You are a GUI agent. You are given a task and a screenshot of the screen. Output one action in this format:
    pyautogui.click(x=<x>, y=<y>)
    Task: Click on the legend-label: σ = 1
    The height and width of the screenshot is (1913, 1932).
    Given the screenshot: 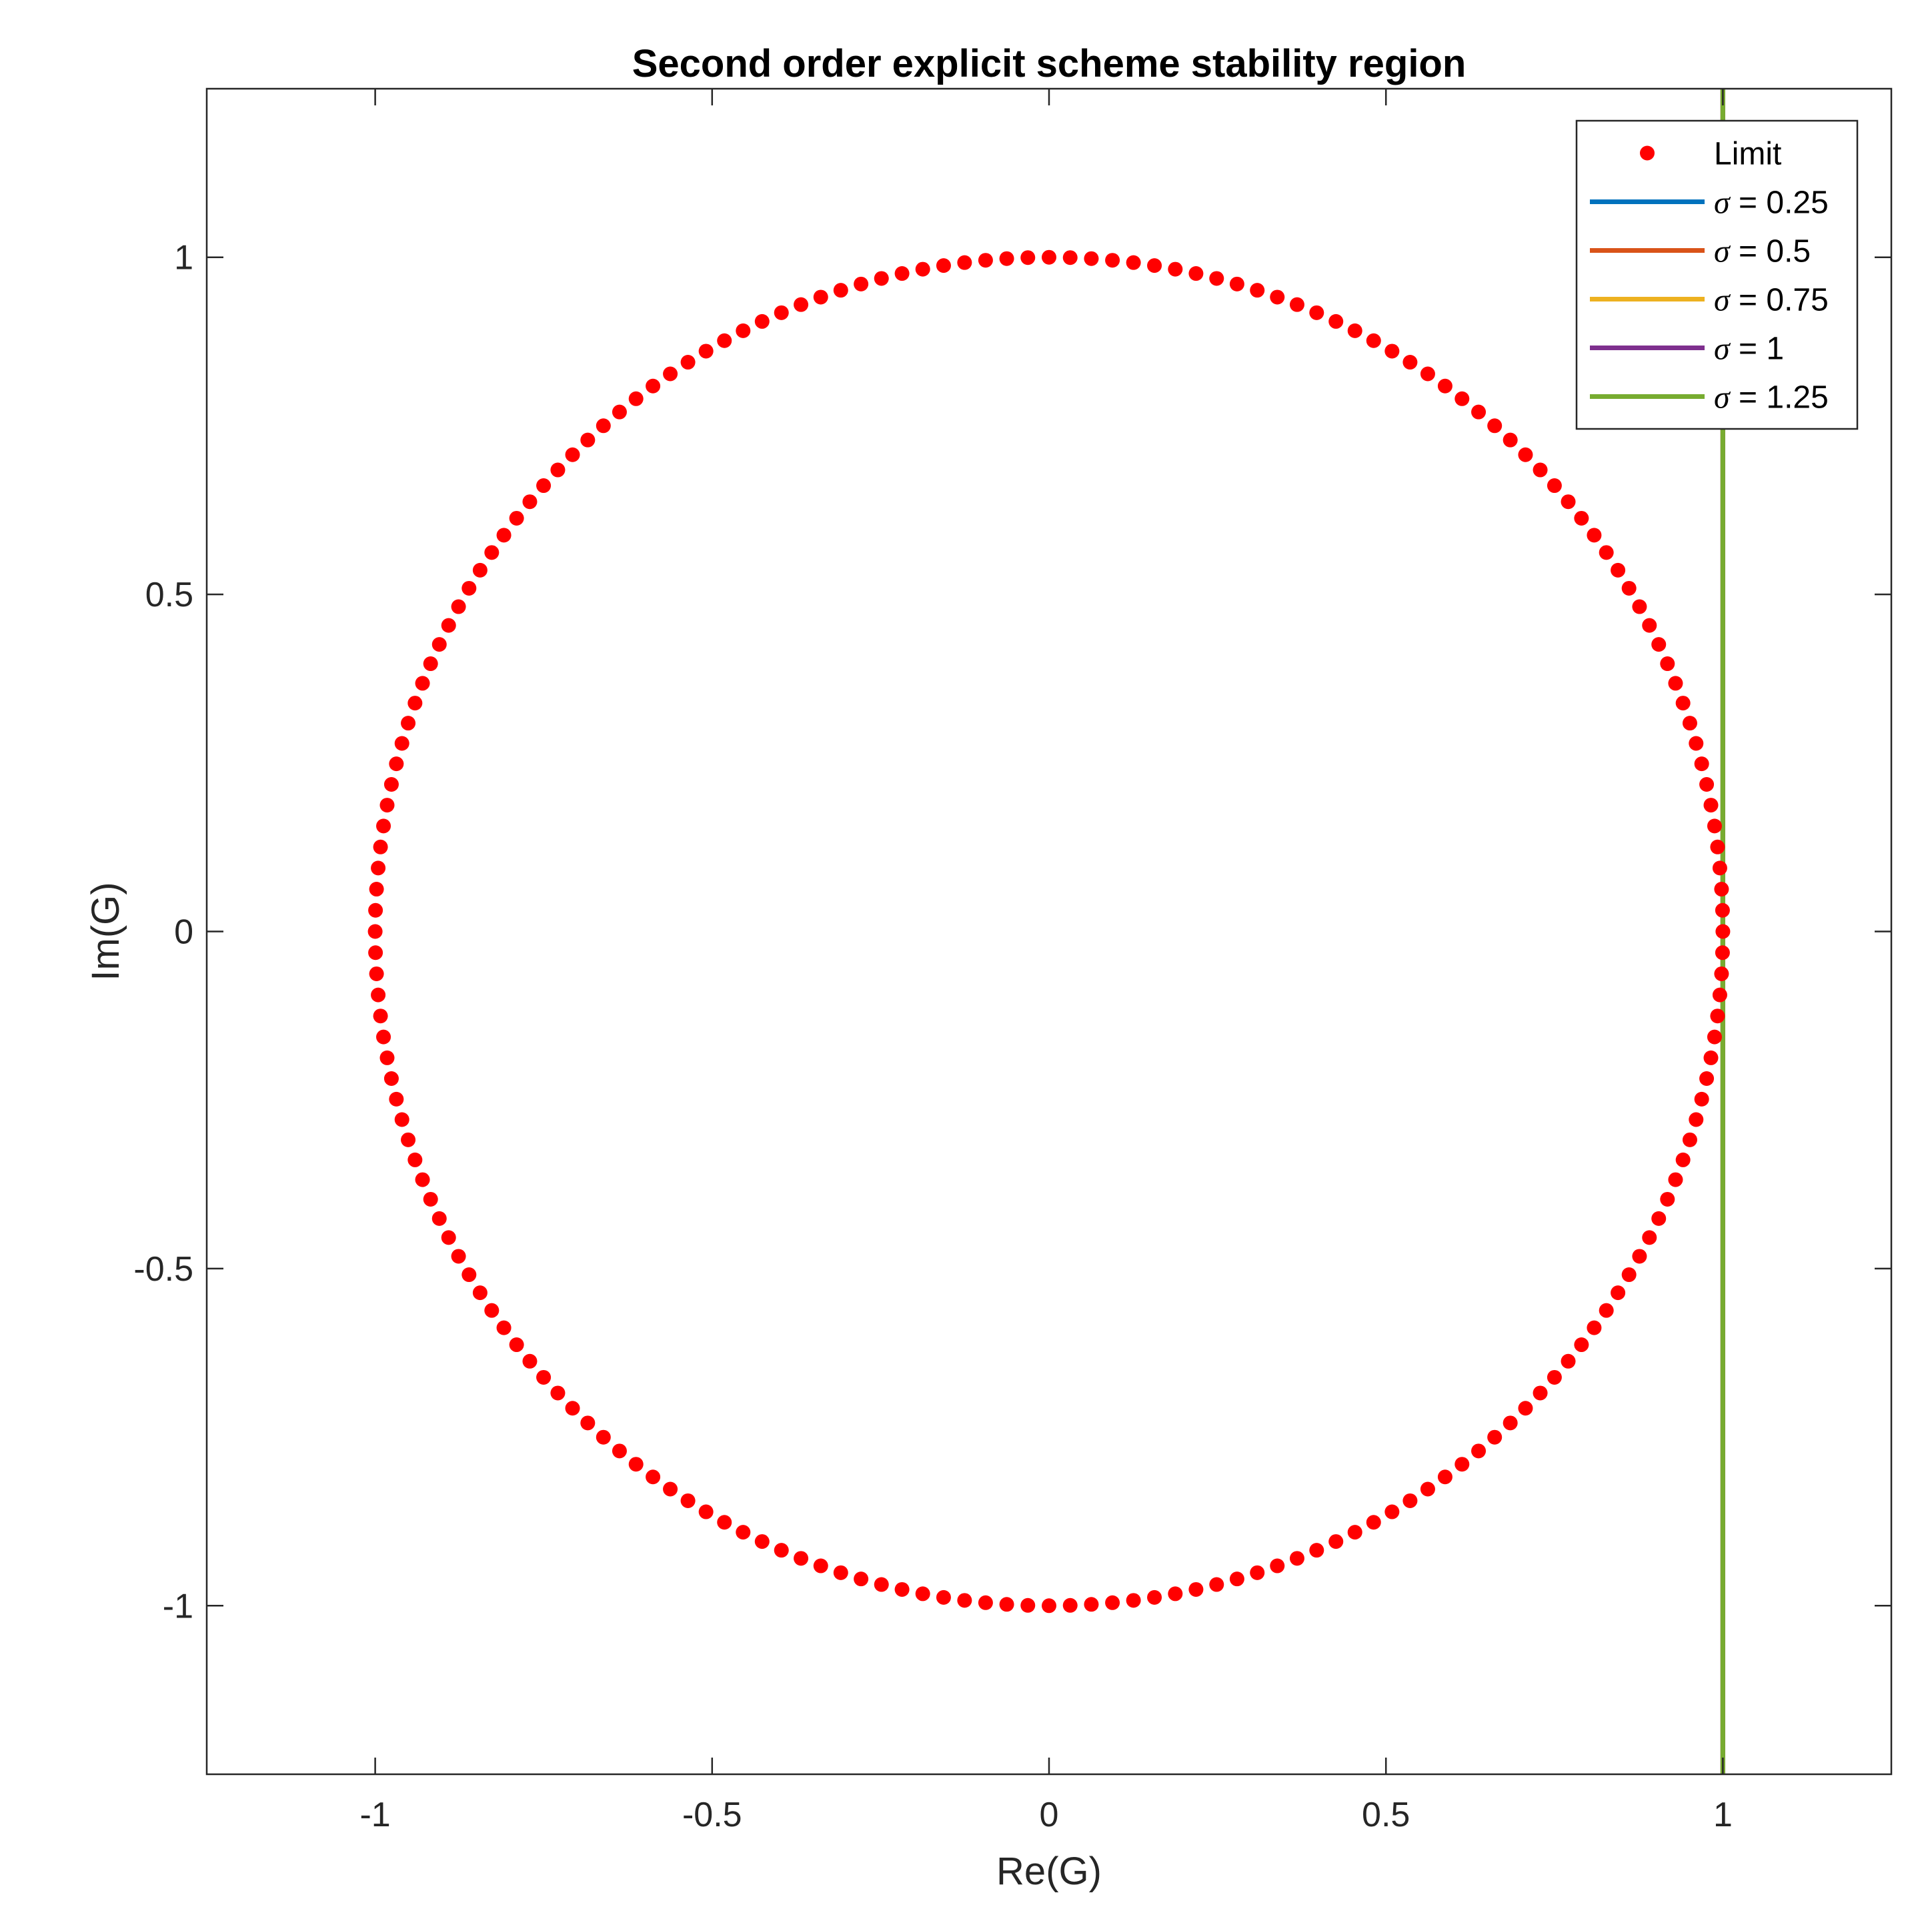 What is the action you would take?
    pyautogui.click(x=1749, y=349)
    